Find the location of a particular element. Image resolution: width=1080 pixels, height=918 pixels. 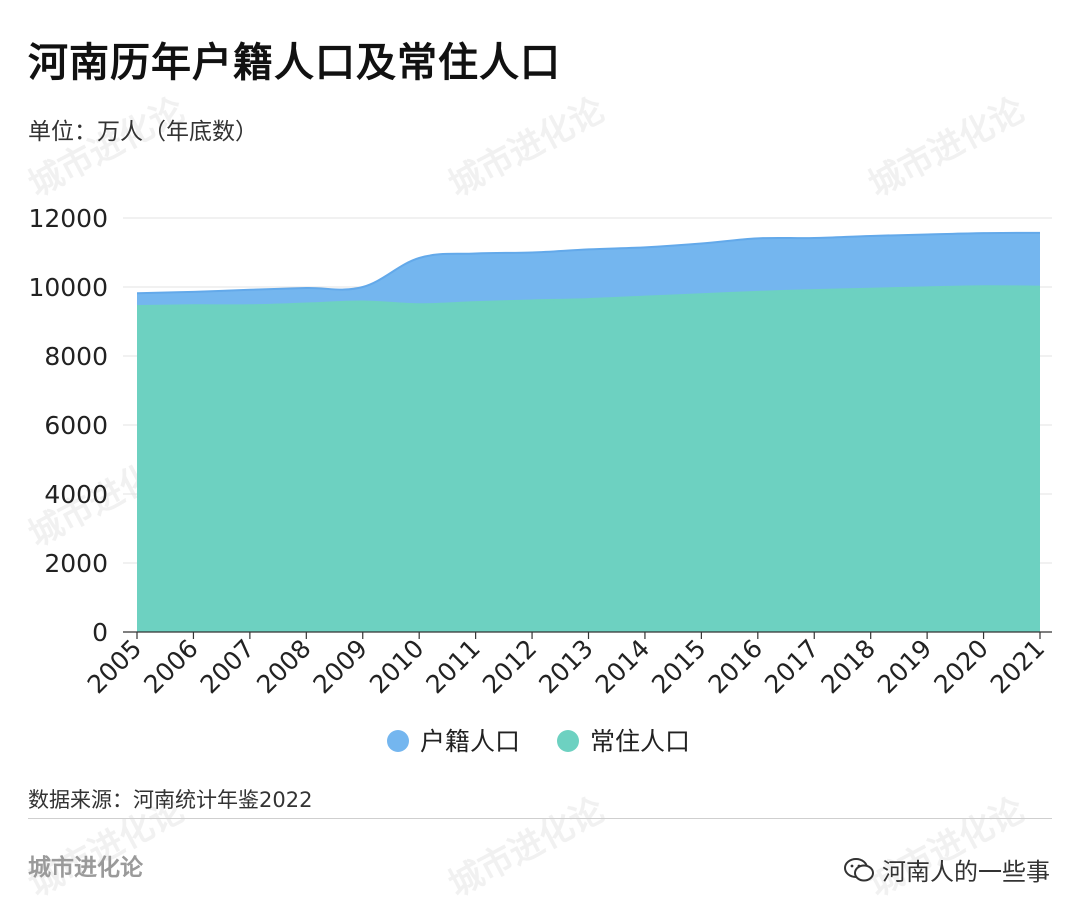

x-tick-label-2009: 2009 is located at coordinates (339, 666).